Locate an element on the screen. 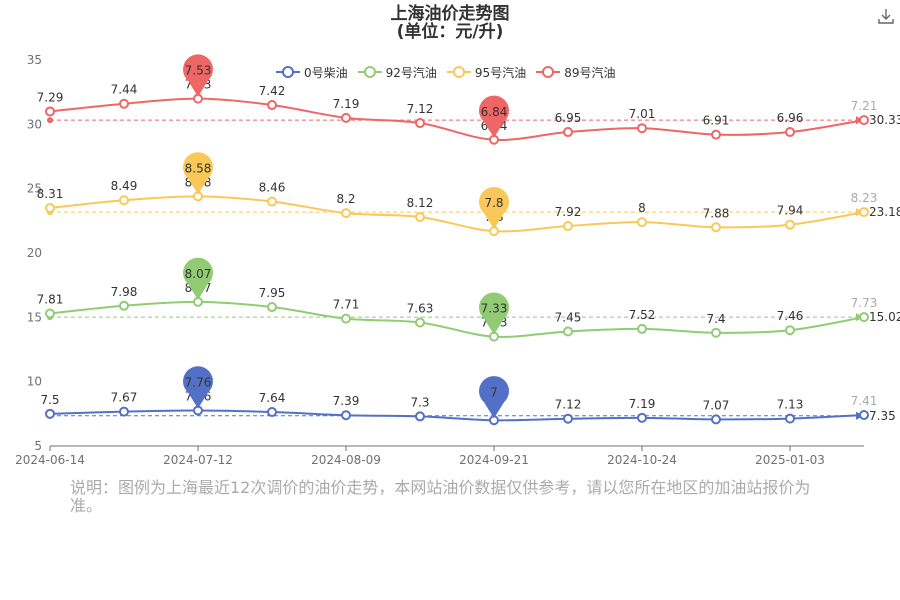 The image size is (900, 600). data-label: 7.3 is located at coordinates (419, 402).